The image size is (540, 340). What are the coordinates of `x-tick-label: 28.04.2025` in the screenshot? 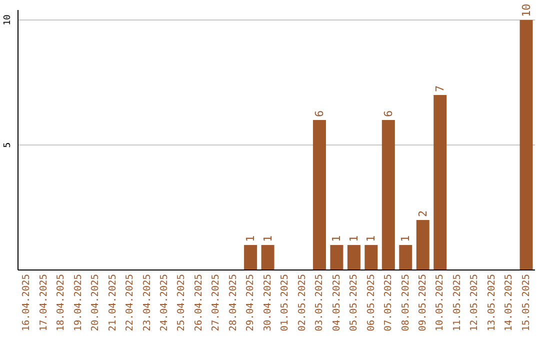 It's located at (233, 303).